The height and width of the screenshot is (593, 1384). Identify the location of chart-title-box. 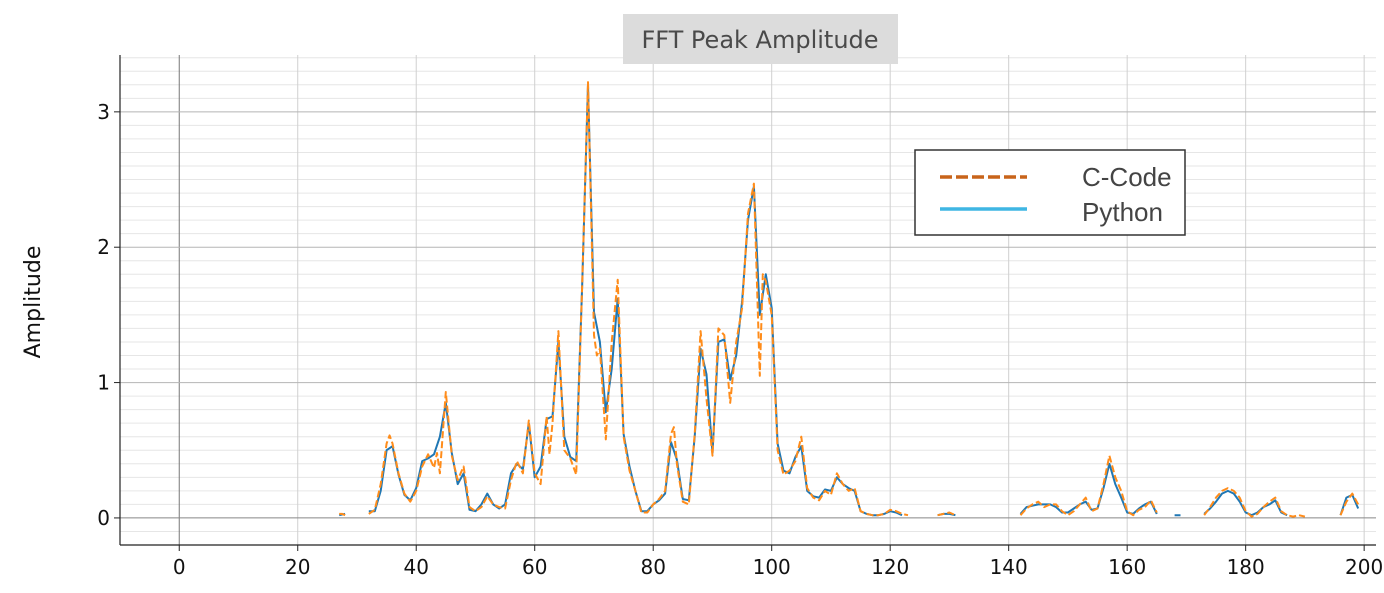
(760, 39).